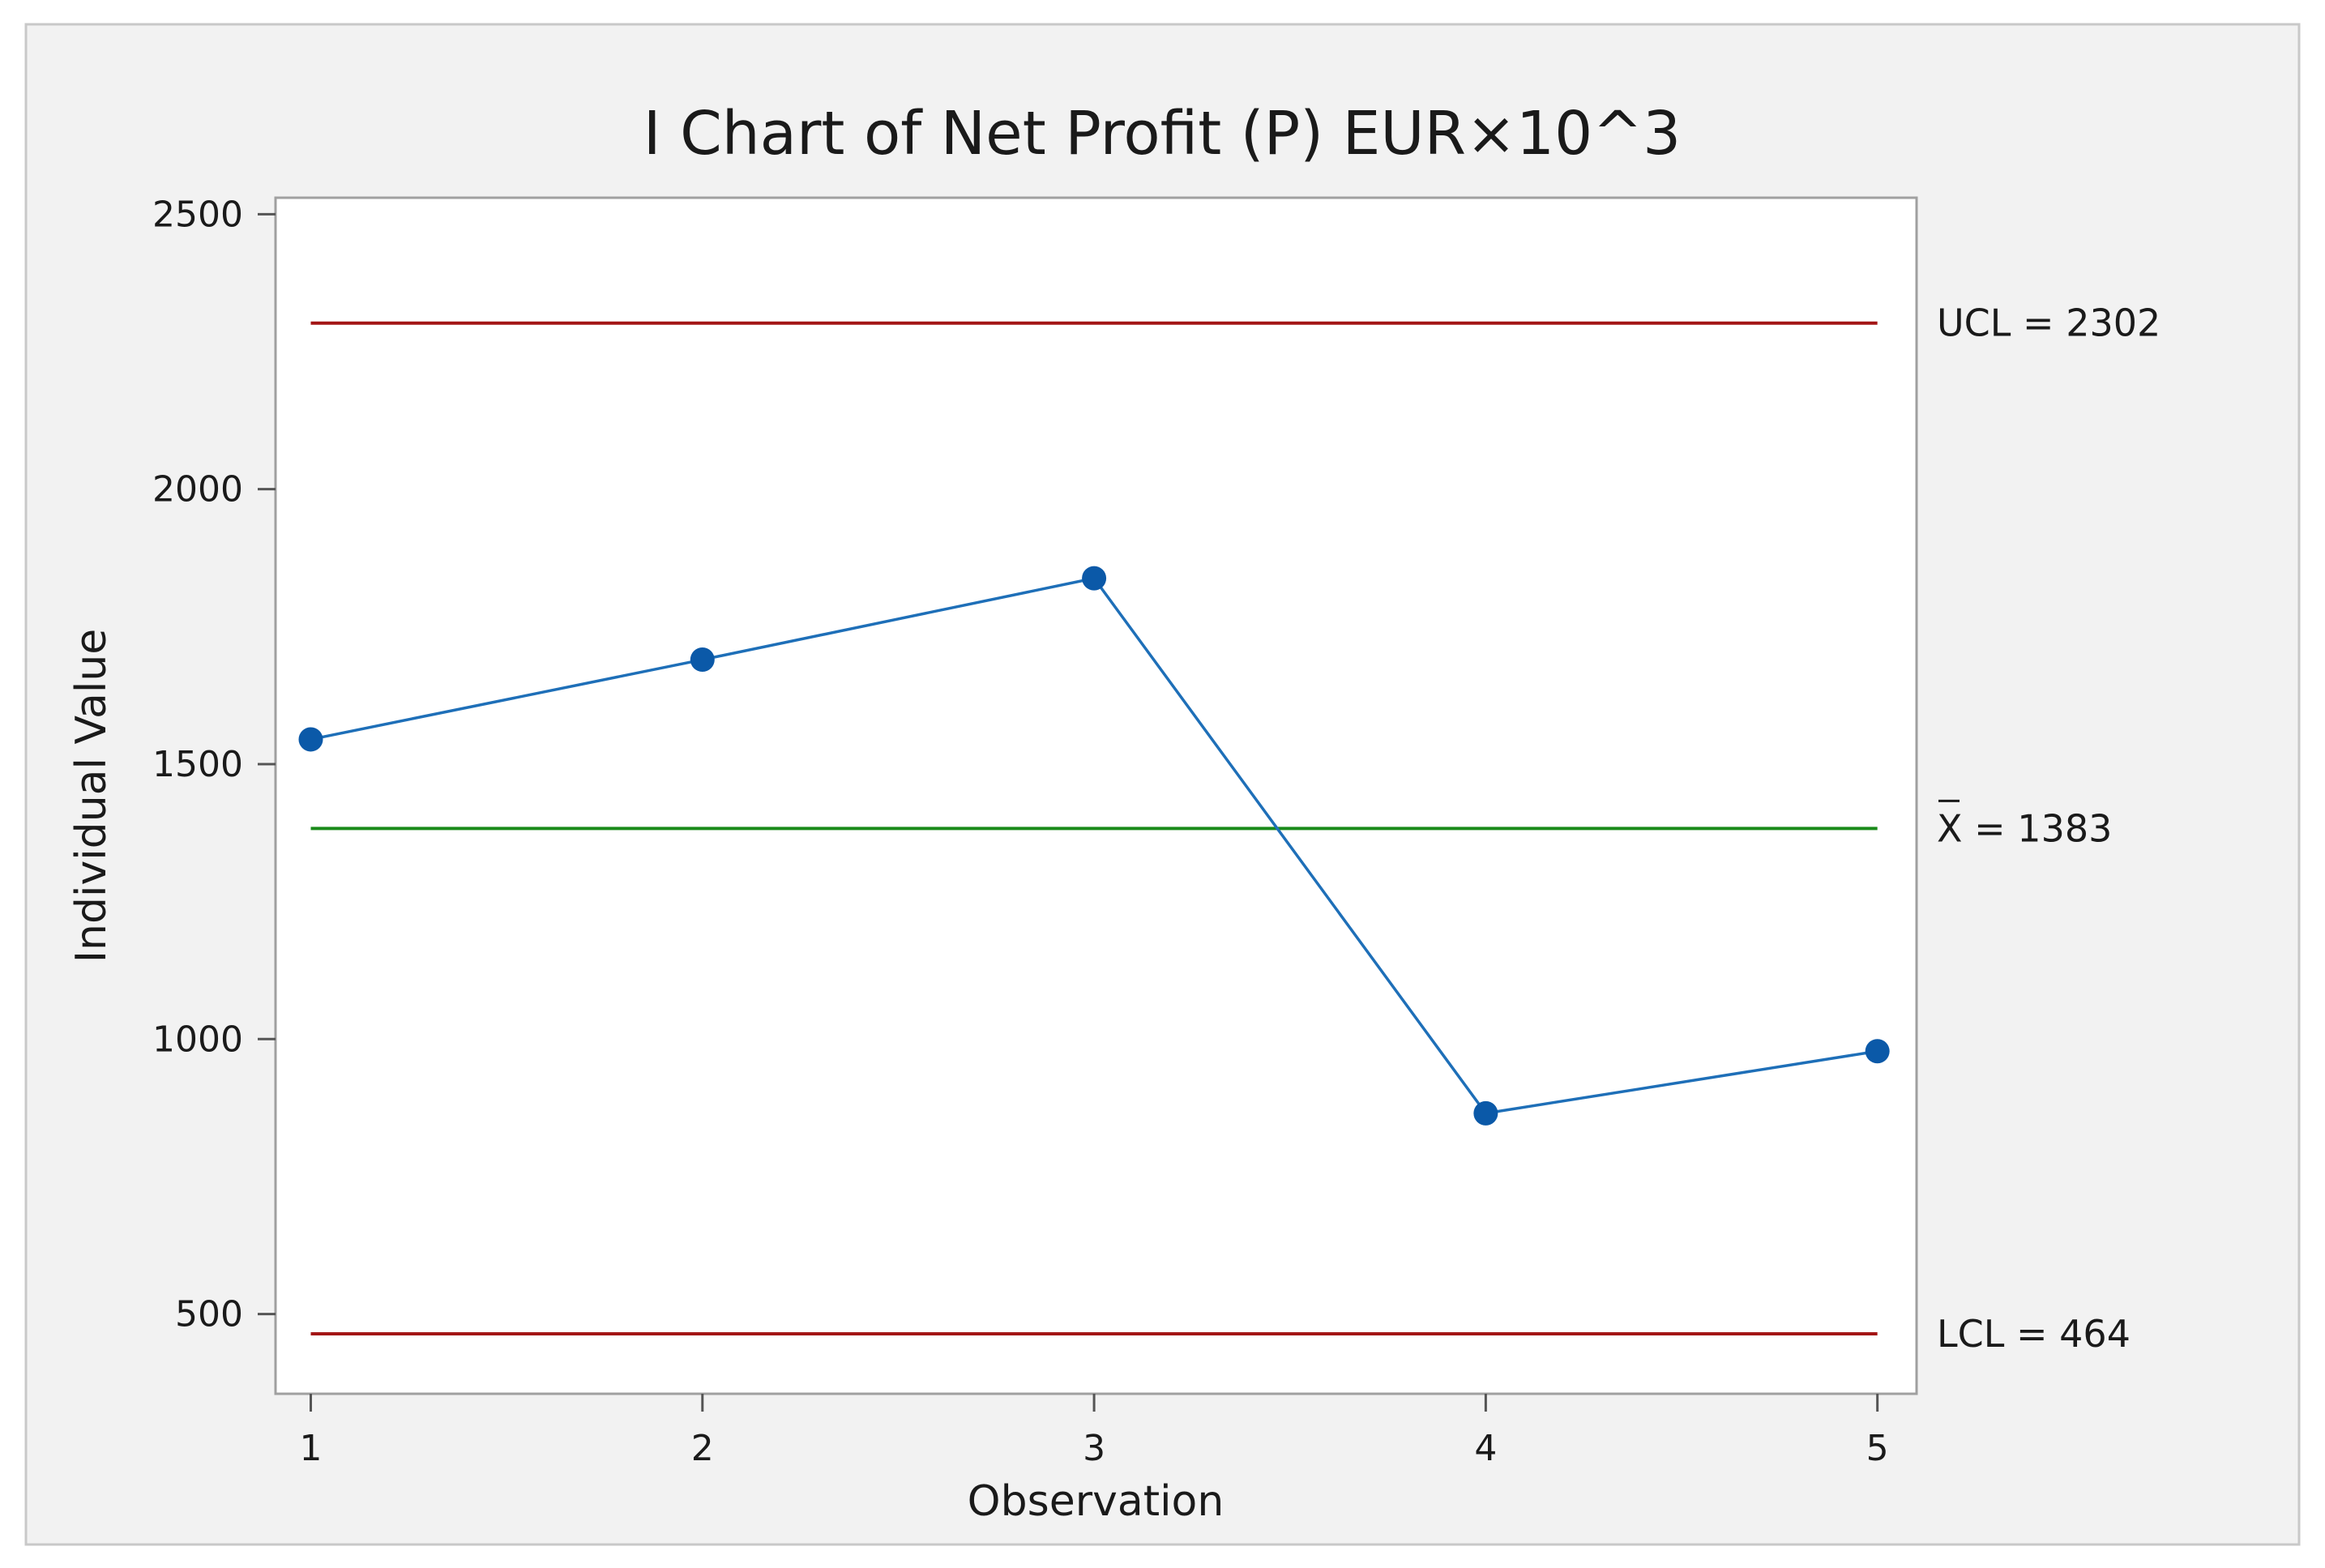 The image size is (2325, 1568). Describe the element at coordinates (310, 1448) in the screenshot. I see `x-tick-label: 1` at that location.